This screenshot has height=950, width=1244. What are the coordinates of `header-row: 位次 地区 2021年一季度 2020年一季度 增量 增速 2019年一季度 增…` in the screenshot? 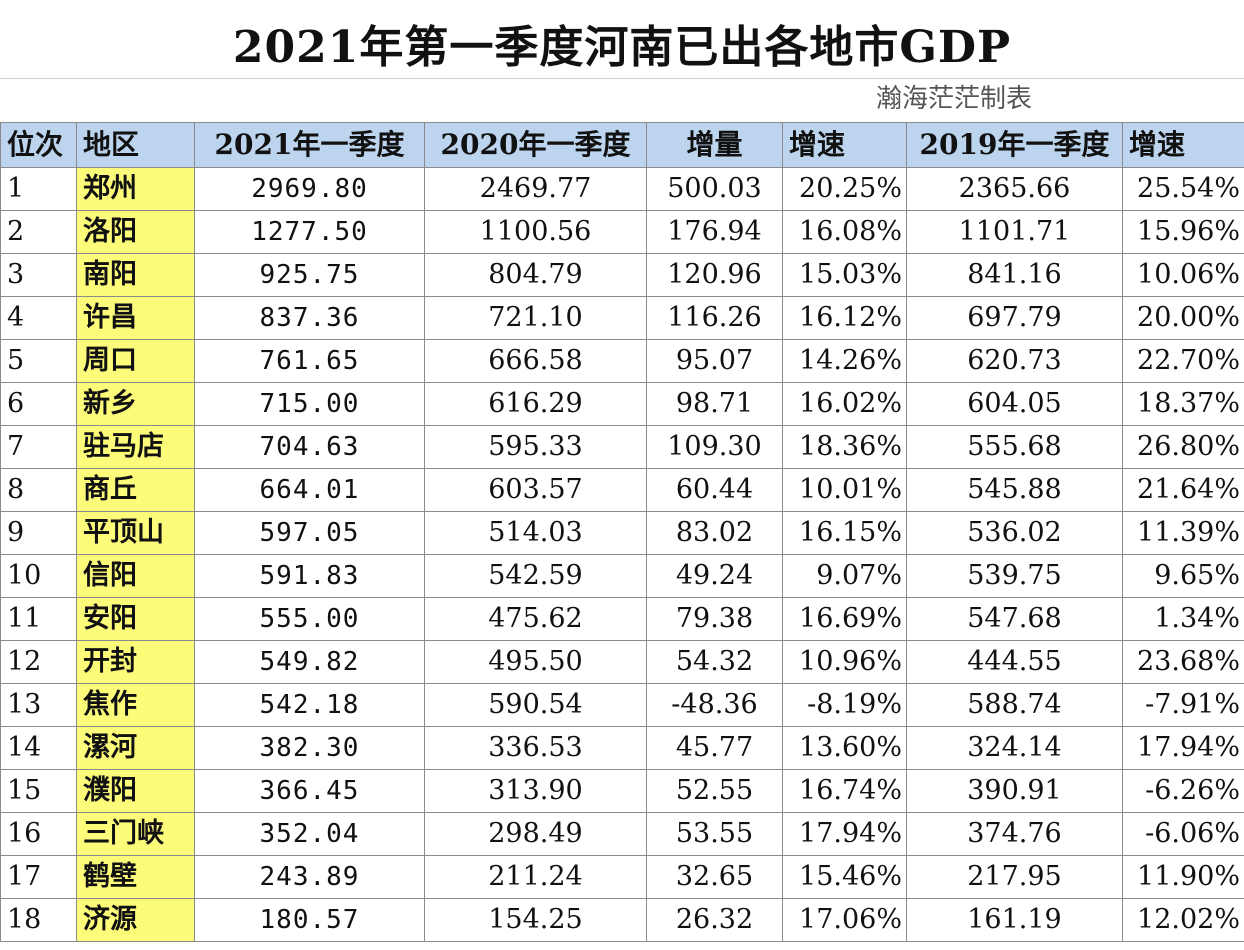 It's located at (622, 145).